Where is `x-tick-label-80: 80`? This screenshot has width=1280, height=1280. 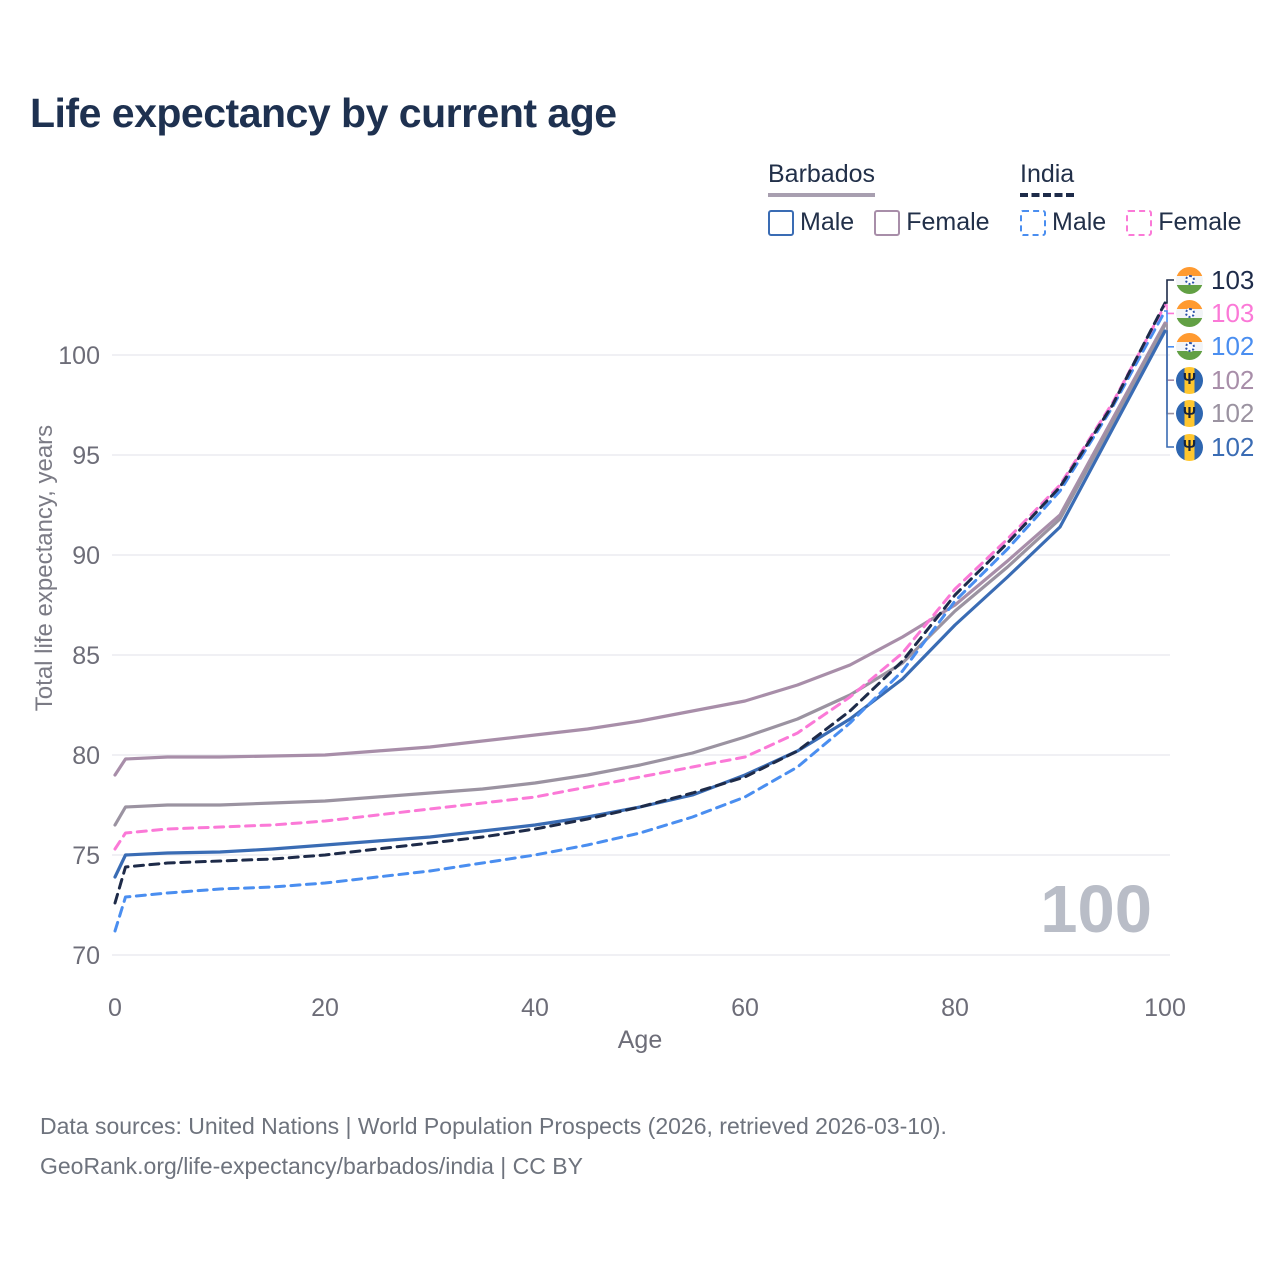 x-tick-label-80: 80 is located at coordinates (955, 1008).